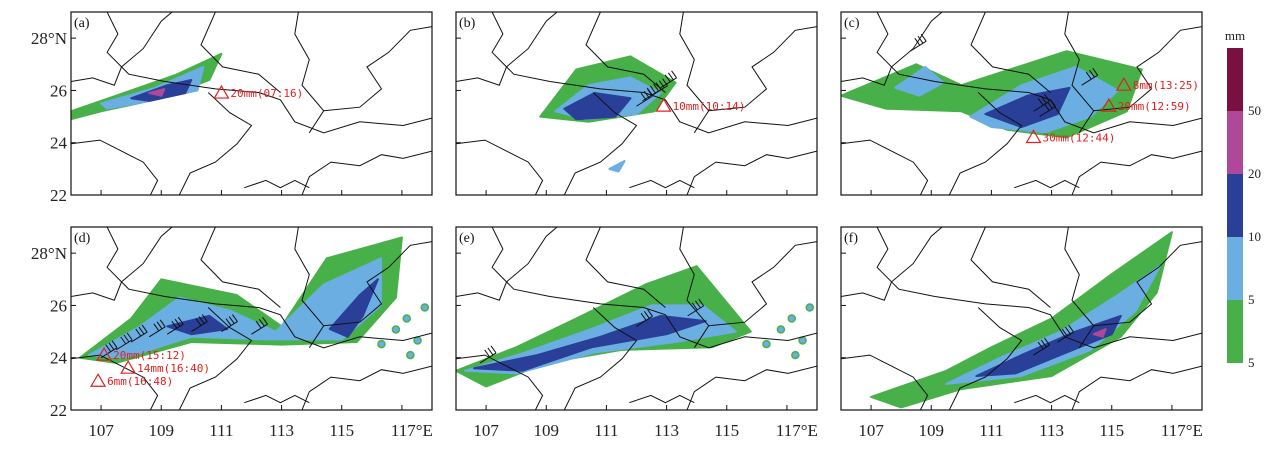 The image size is (1285, 456). I want to click on colorbar-unit: mm, so click(1235, 35).